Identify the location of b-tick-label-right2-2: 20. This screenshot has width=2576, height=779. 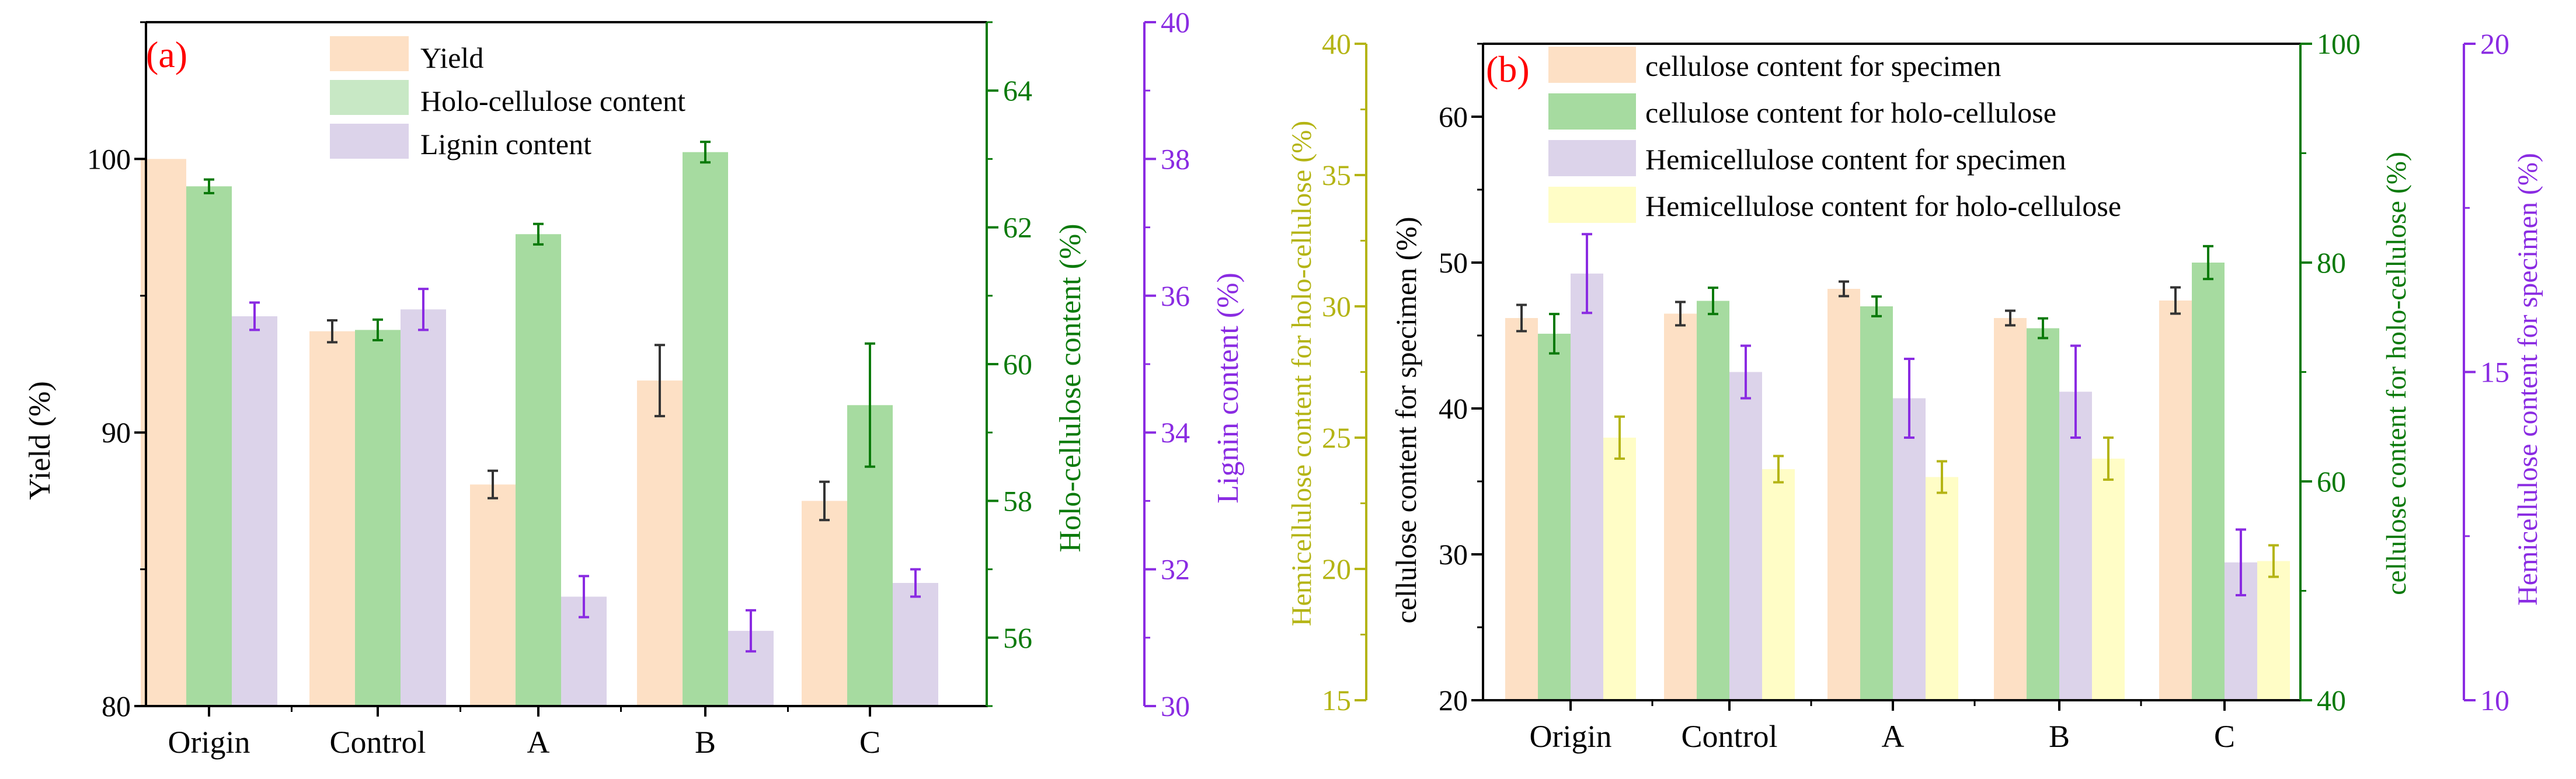
(2494, 43).